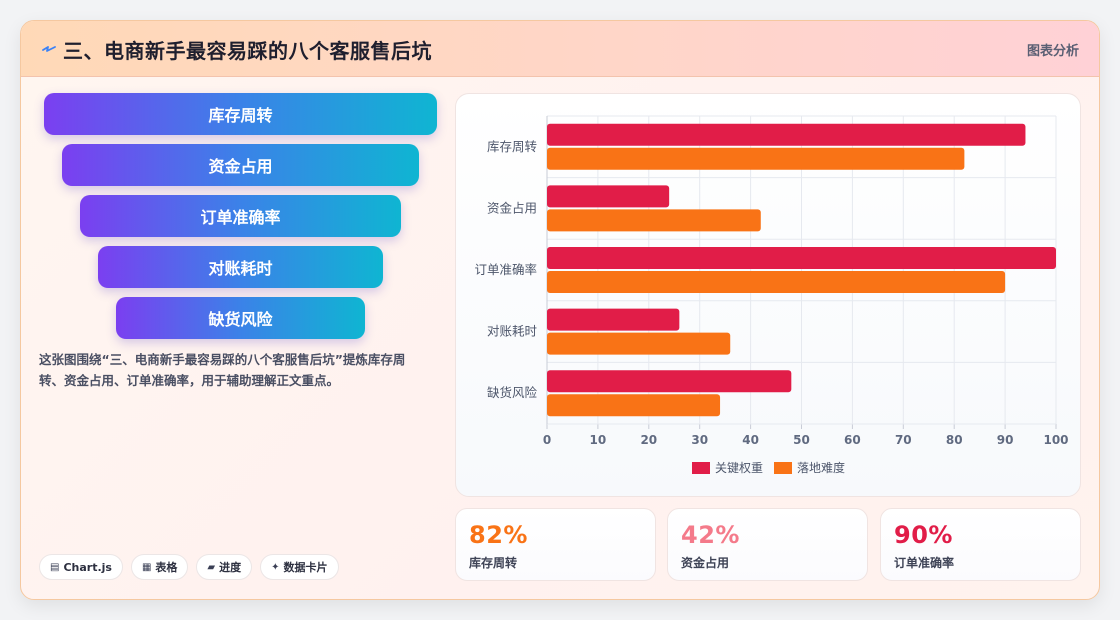 This screenshot has width=1120, height=620. Describe the element at coordinates (87, 567) in the screenshot. I see `tag-label: Chart.js` at that location.